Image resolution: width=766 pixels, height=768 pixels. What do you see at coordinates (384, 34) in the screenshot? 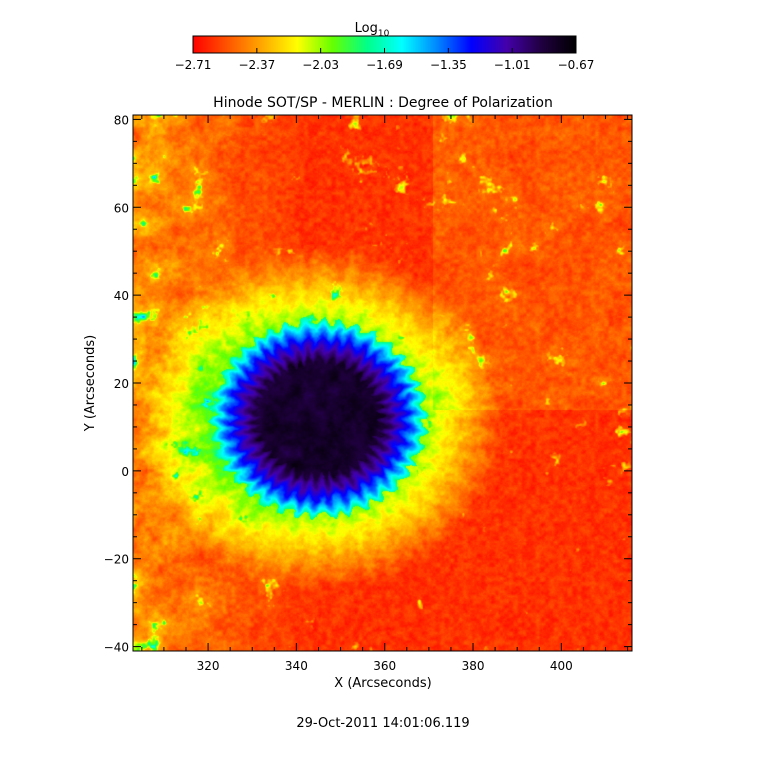
I see `colorbar-label-subscript: 10` at bounding box center [384, 34].